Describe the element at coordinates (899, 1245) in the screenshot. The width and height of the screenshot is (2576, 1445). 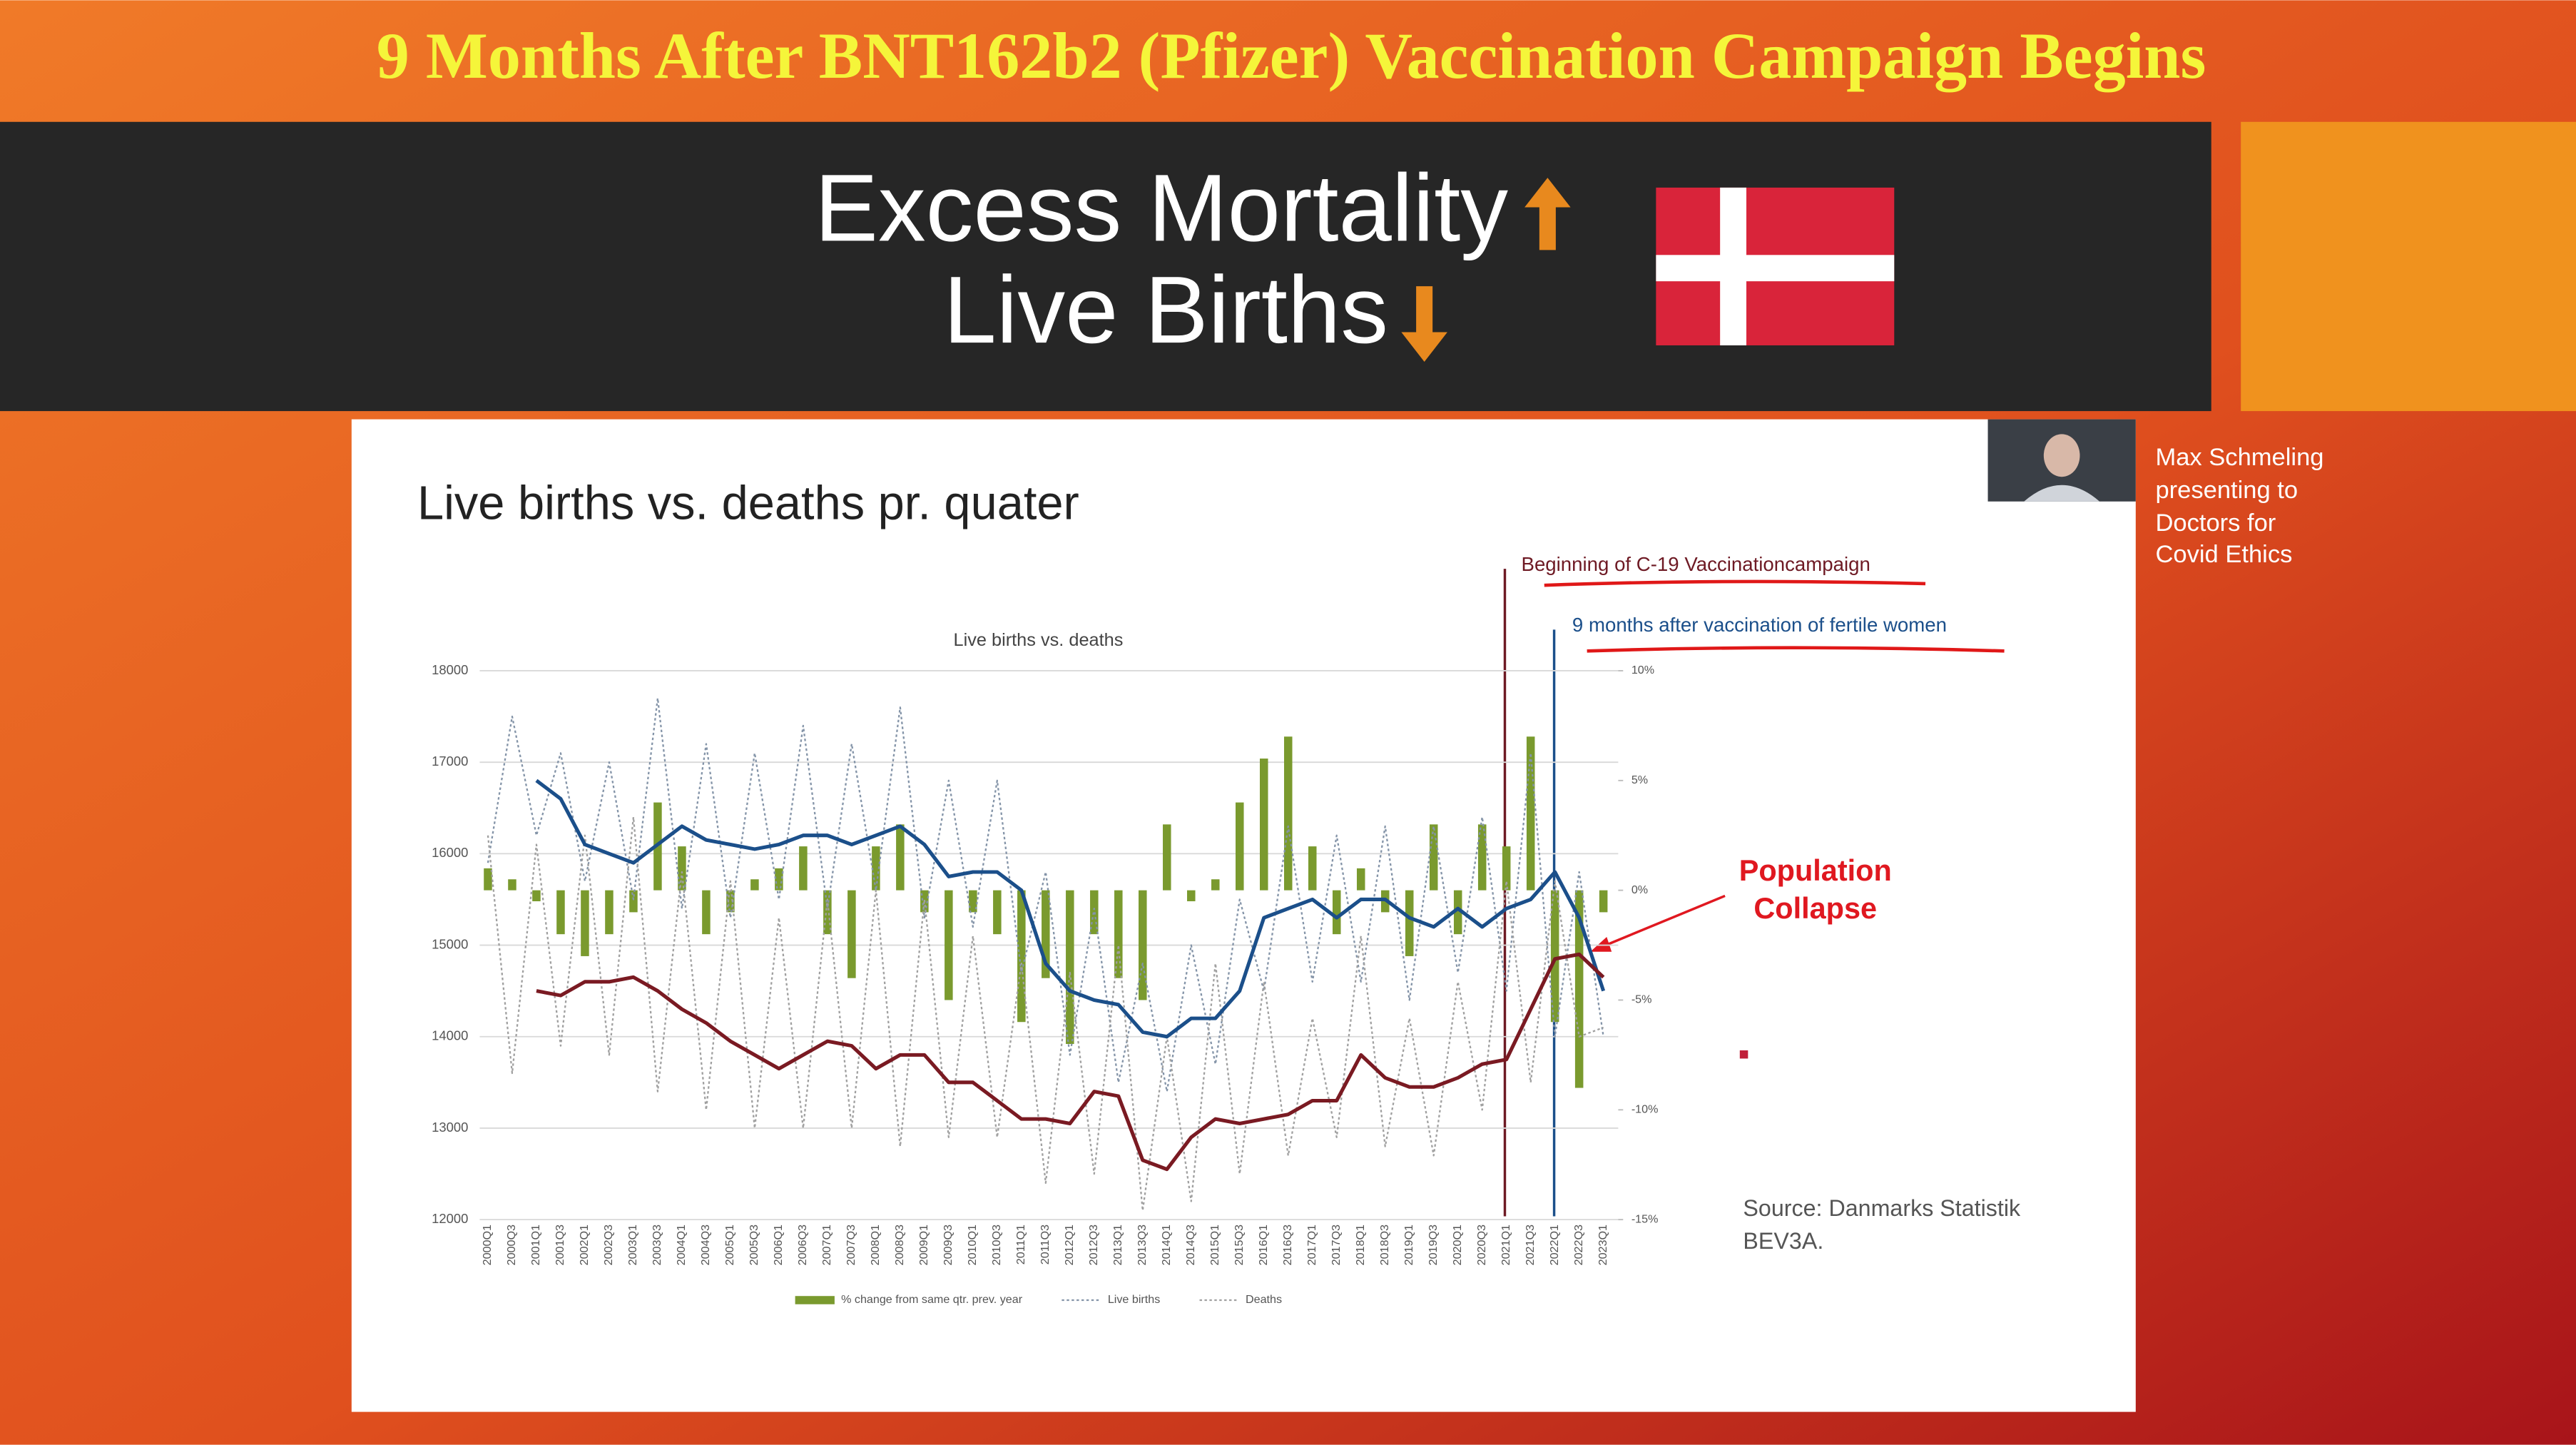
I see `x-tick-label: 2008Q3` at that location.